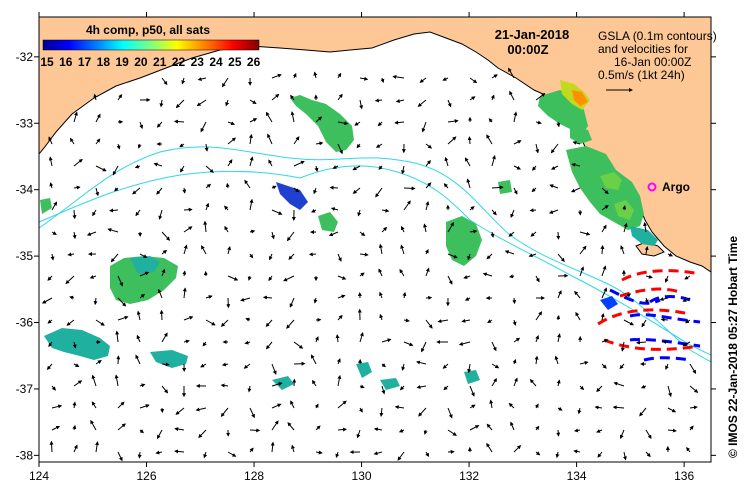  Describe the element at coordinates (147, 476) in the screenshot. I see `x-tick-label: 126` at that location.